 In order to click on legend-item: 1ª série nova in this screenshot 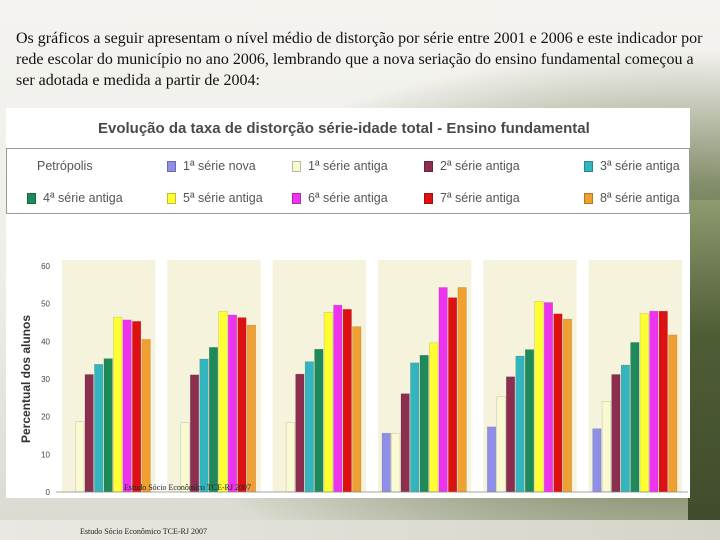, I will do `click(211, 166)`.